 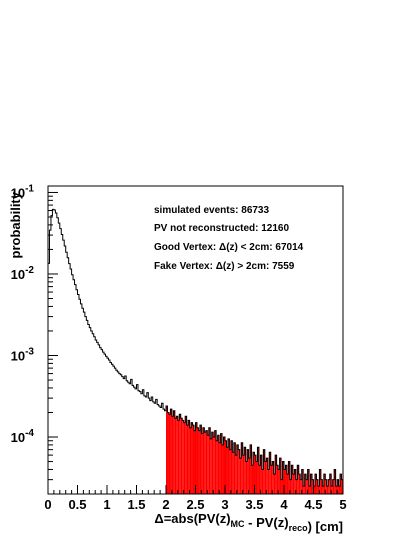 What do you see at coordinates (224, 266) in the screenshot?
I see `stat-fake-vertex: Fake Vertex: Δ(z) > 2cm: 7559` at bounding box center [224, 266].